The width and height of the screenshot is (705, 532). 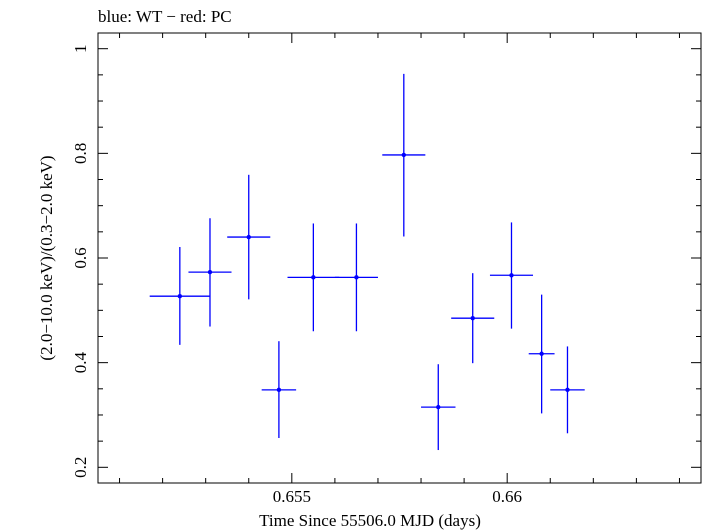 I want to click on y-tick-label: 1, so click(x=80, y=48).